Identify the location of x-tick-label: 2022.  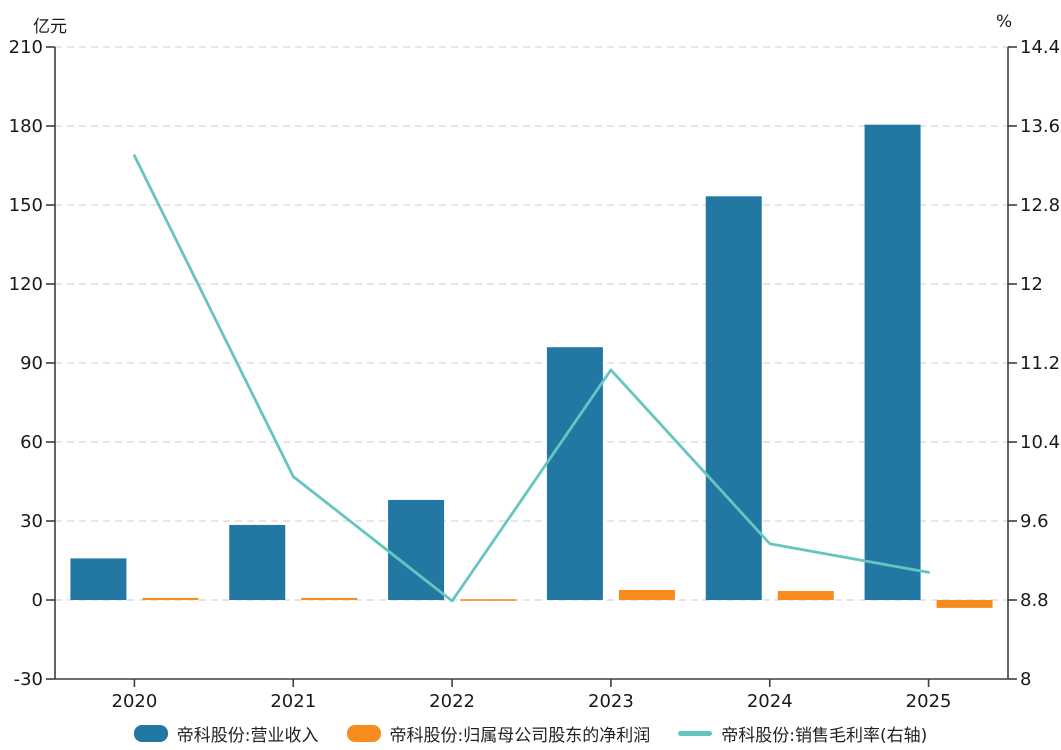
(452, 701).